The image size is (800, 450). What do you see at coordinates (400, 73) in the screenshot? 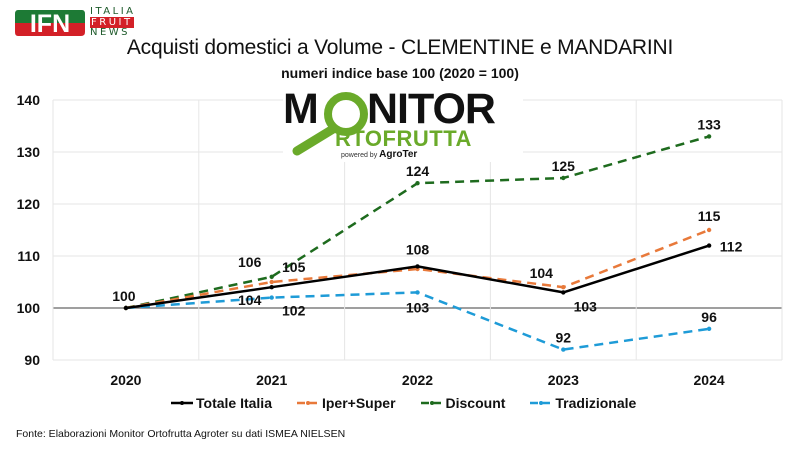
I see `chart-subtitle: numeri indice base 100 (2020 = 100)` at bounding box center [400, 73].